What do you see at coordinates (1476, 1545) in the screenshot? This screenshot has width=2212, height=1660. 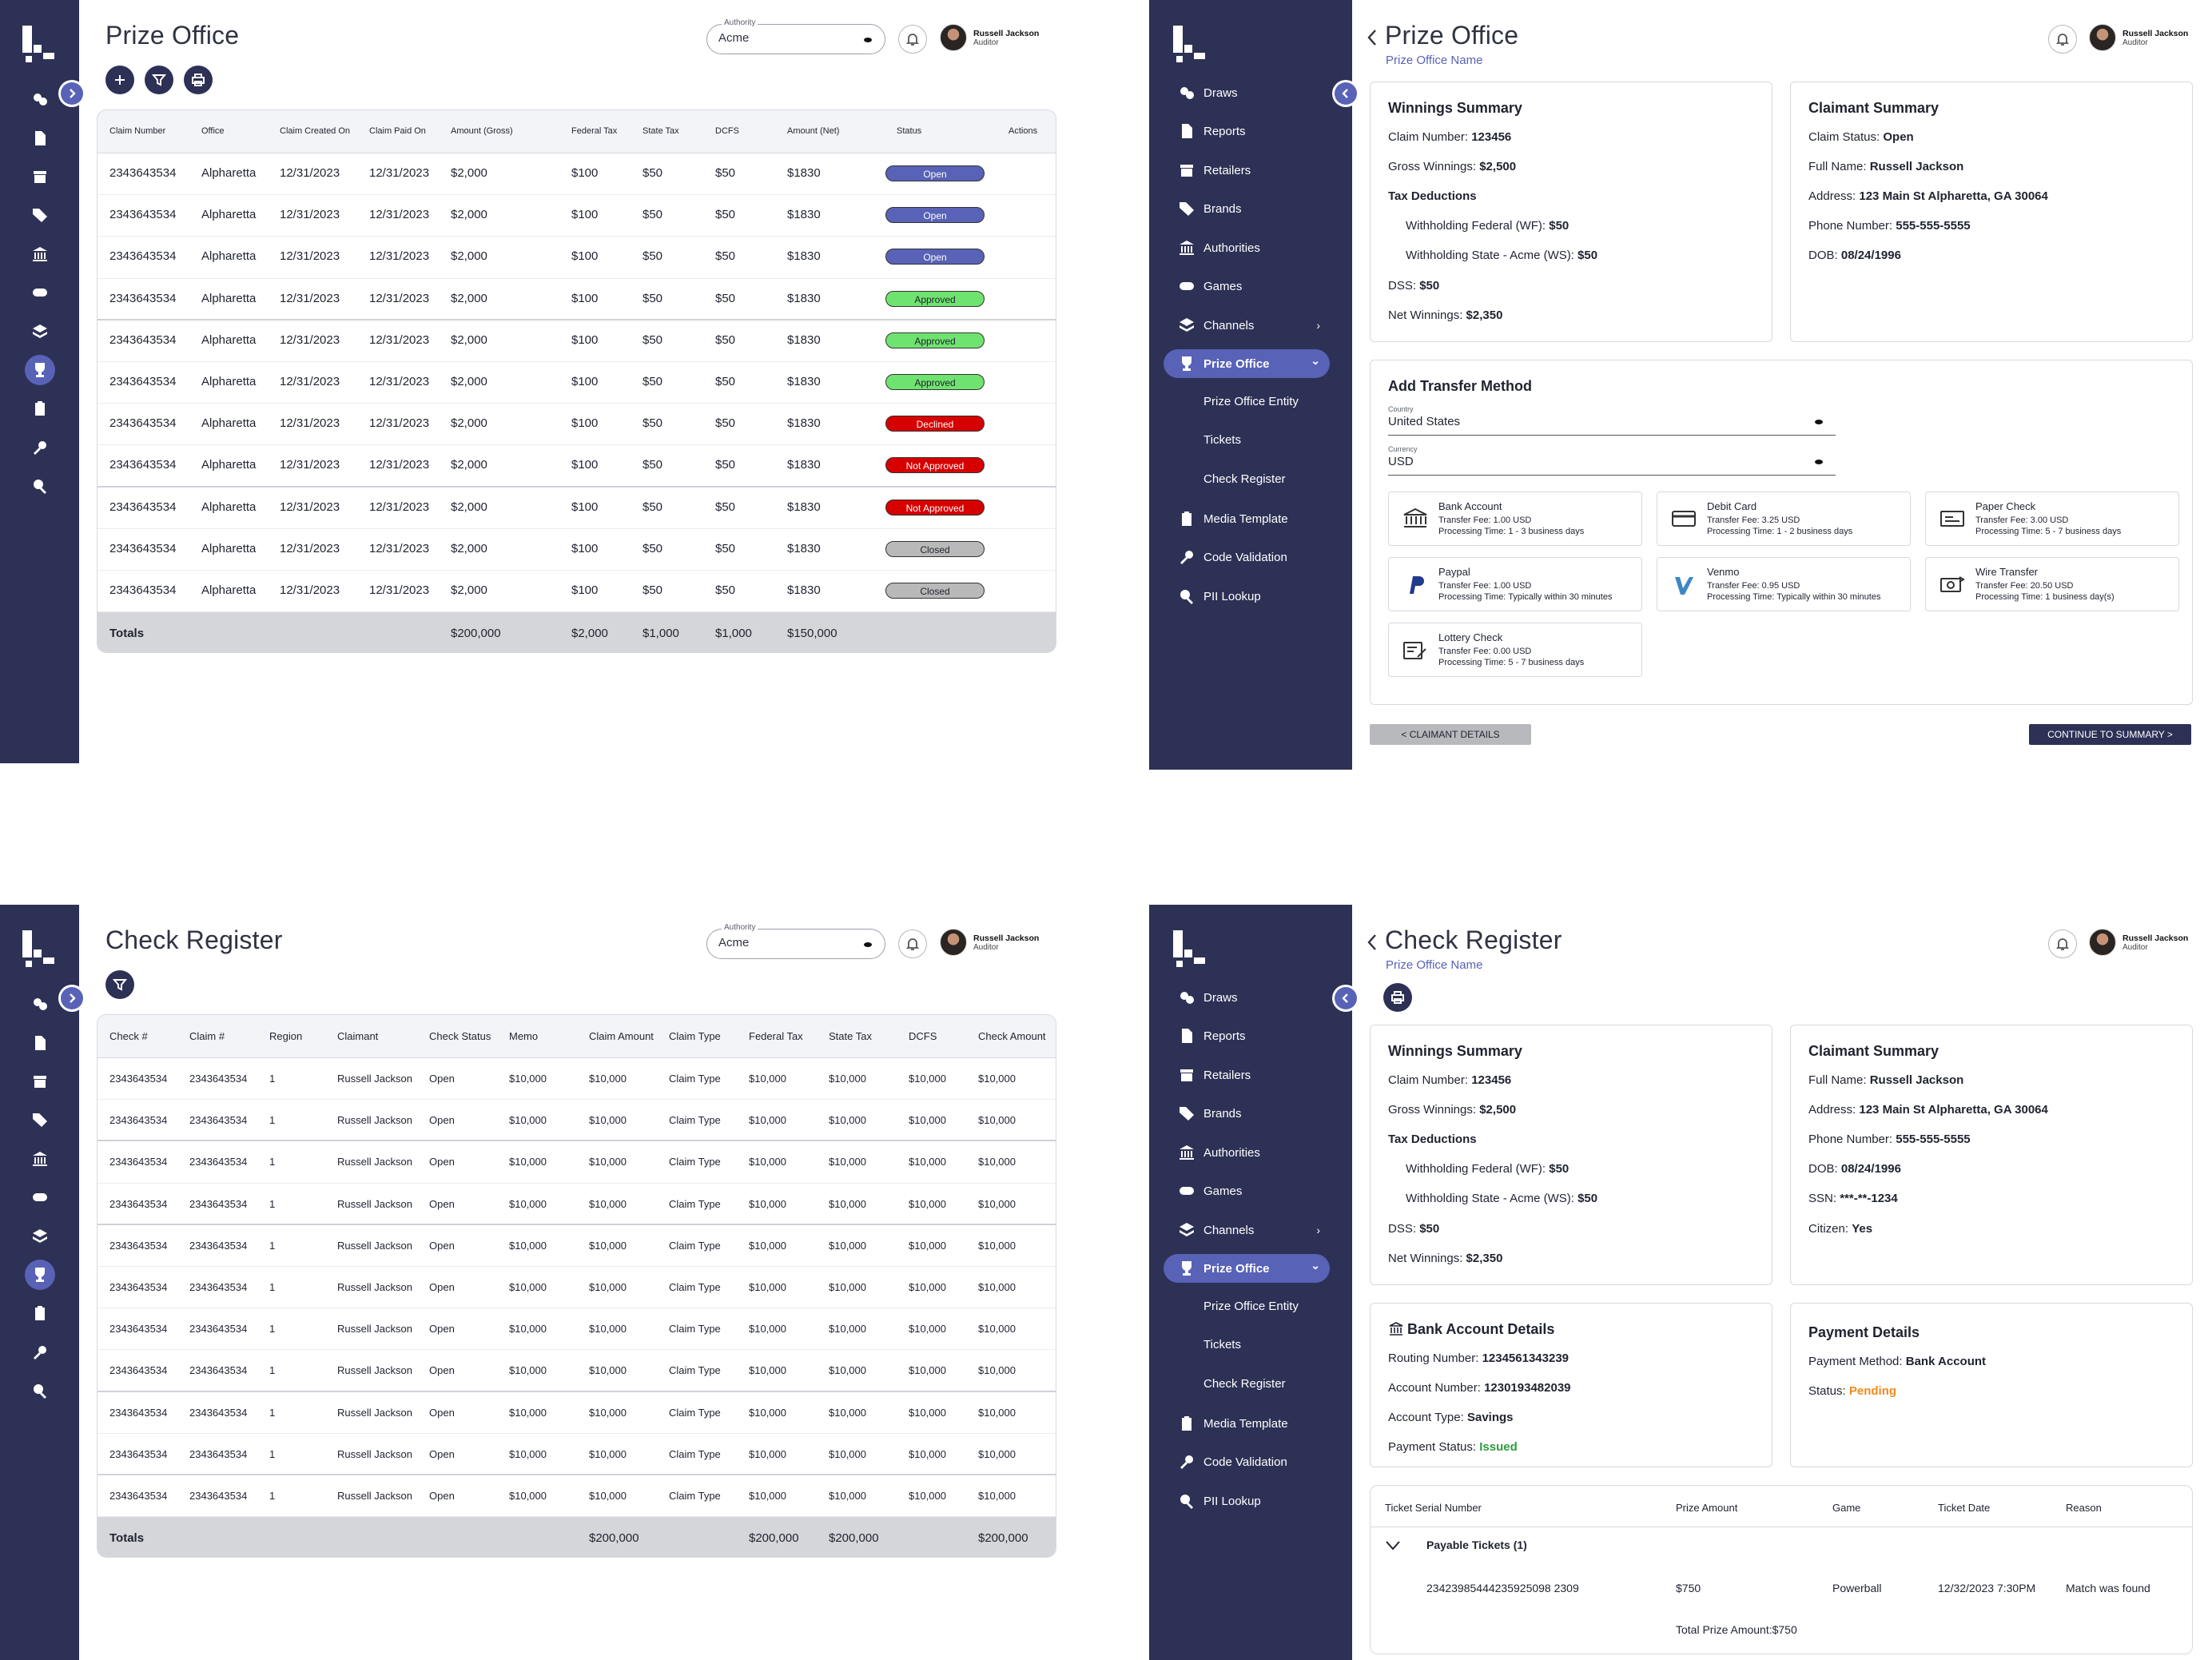 I see `payable-tickets-group: Payable Tickets (1)` at bounding box center [1476, 1545].